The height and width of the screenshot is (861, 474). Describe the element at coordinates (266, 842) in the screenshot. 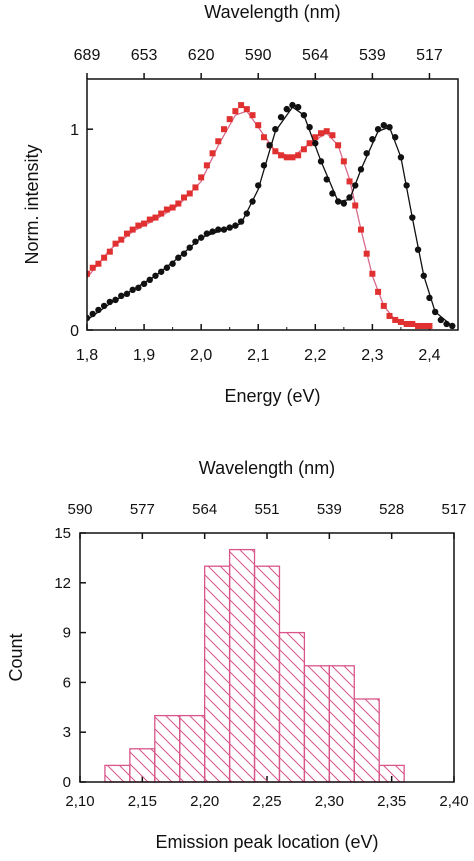

I see `x-axis-title: Emission peak location (eV)` at that location.